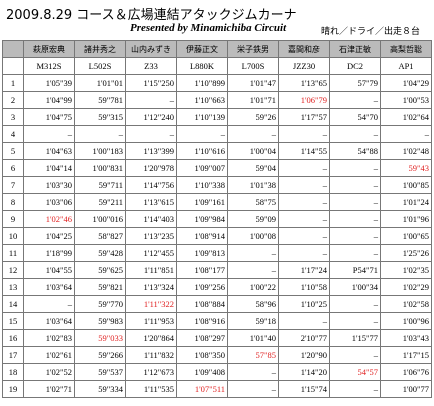 This screenshot has height=406, width=434. Describe the element at coordinates (13, 287) in the screenshot. I see `lap-number: 13` at that location.